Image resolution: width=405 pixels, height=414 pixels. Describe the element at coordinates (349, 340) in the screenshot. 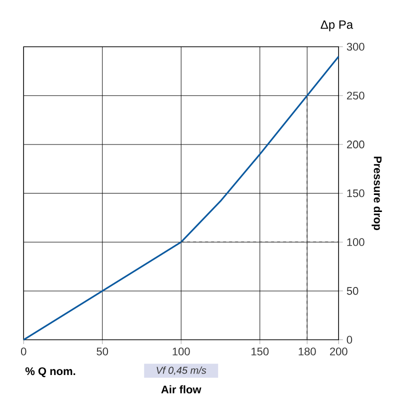

I see `y-tick-label: 0` at that location.